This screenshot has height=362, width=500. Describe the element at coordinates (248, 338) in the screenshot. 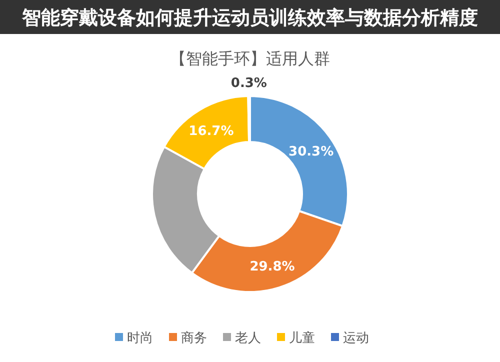

I see `legend-label: 老人` at that location.